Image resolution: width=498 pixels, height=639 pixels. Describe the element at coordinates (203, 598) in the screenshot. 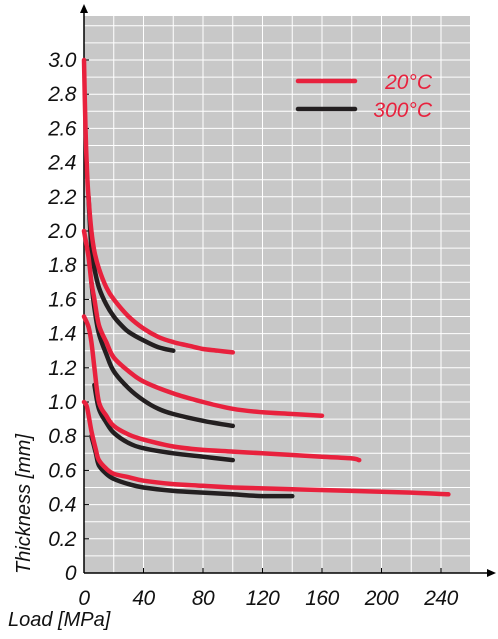

I see `x-tick-label: 80` at that location.